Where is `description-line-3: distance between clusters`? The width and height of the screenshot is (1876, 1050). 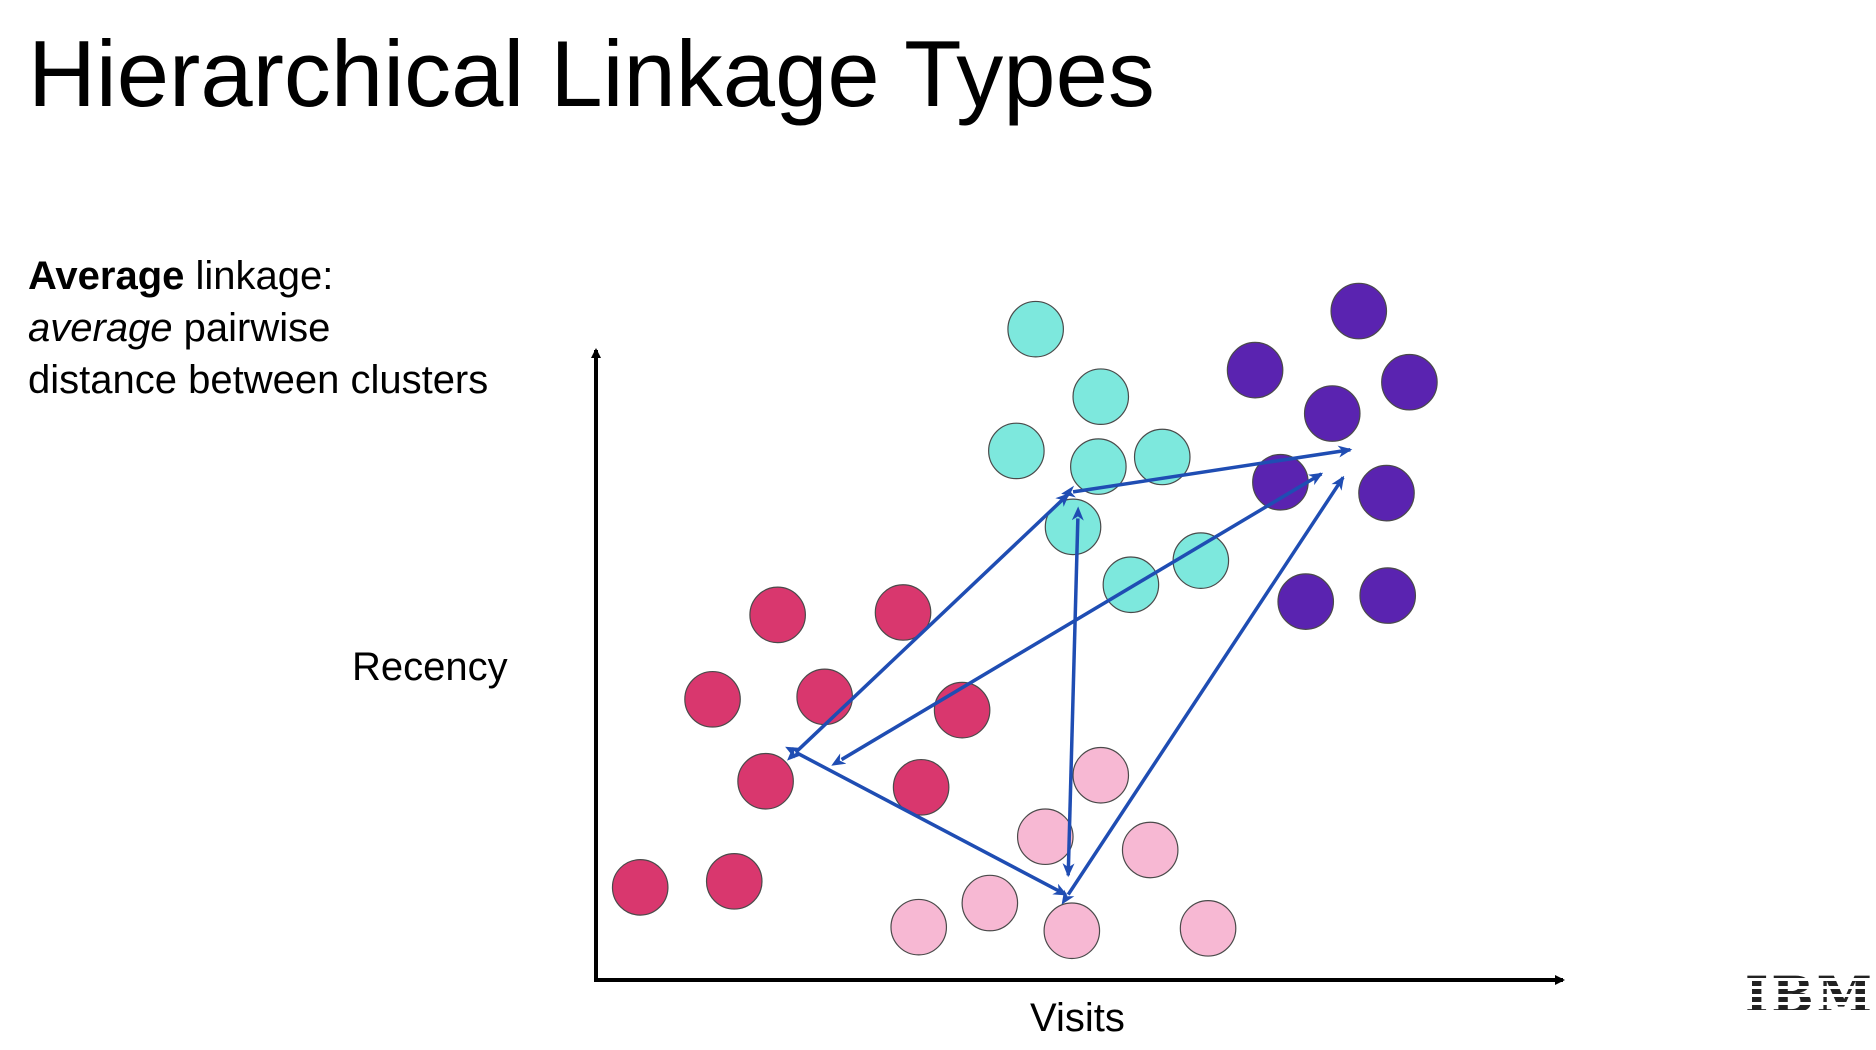
description-line-3: distance between clusters is located at coordinates (258, 380).